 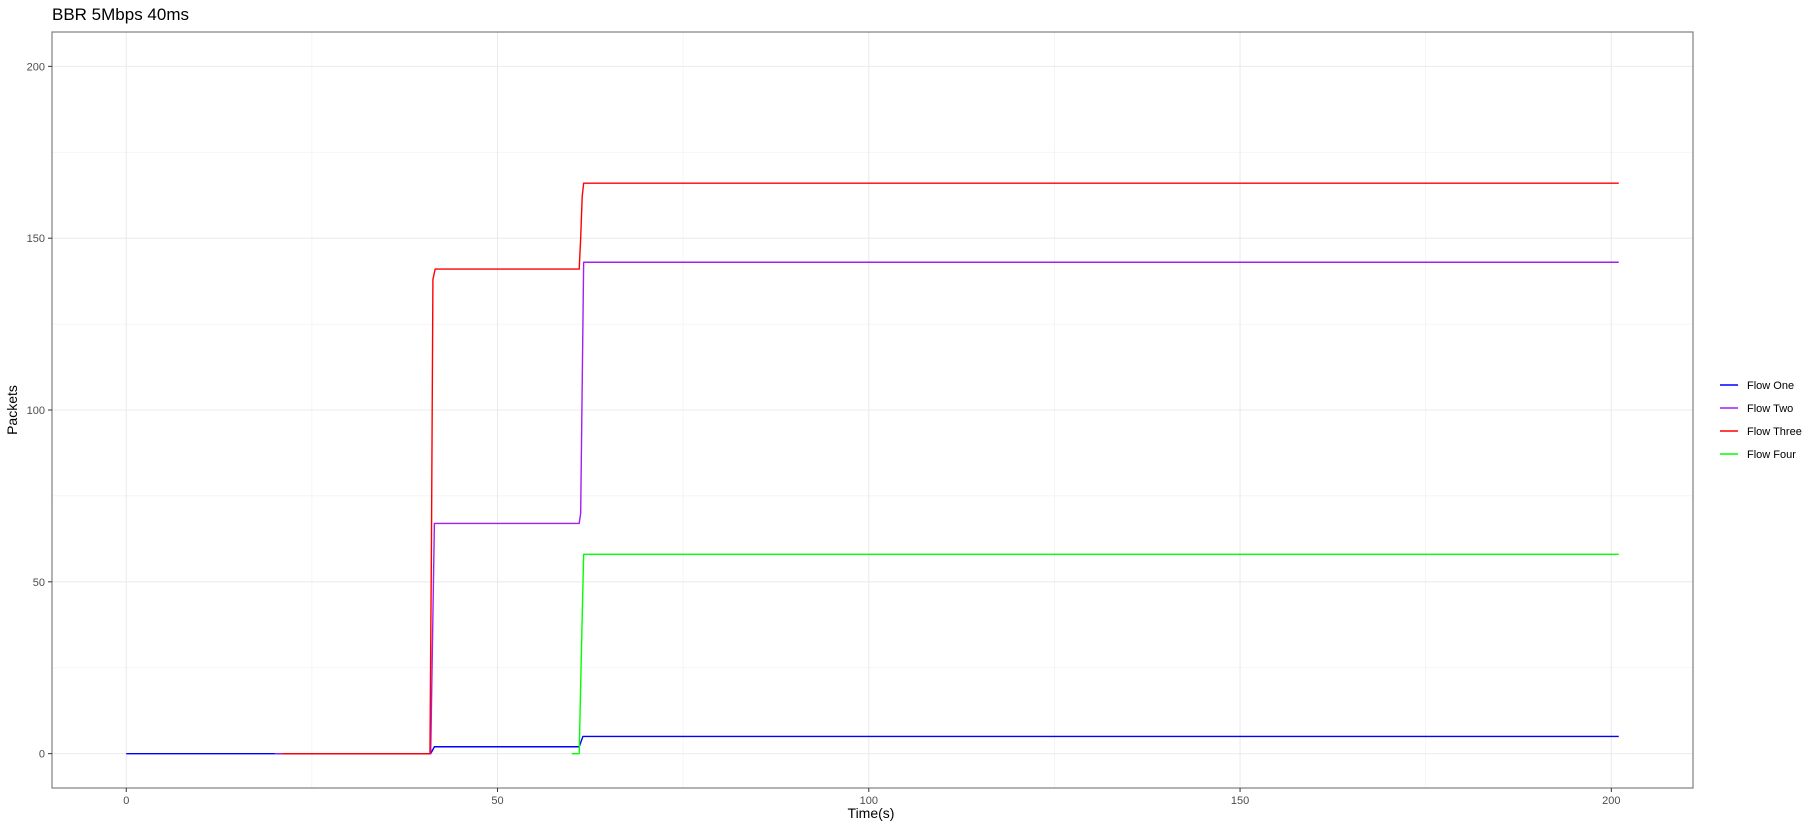 I want to click on legend-label: Flow Four, so click(x=1771, y=455).